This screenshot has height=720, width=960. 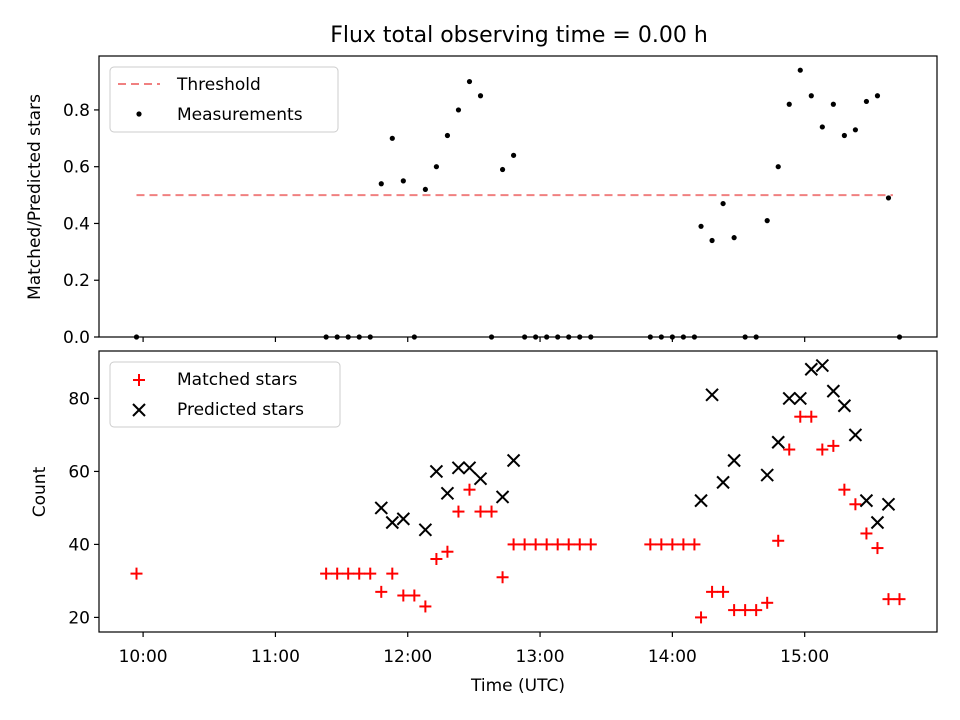 What do you see at coordinates (240, 410) in the screenshot?
I see `legend-predicted-label: Predicted stars` at bounding box center [240, 410].